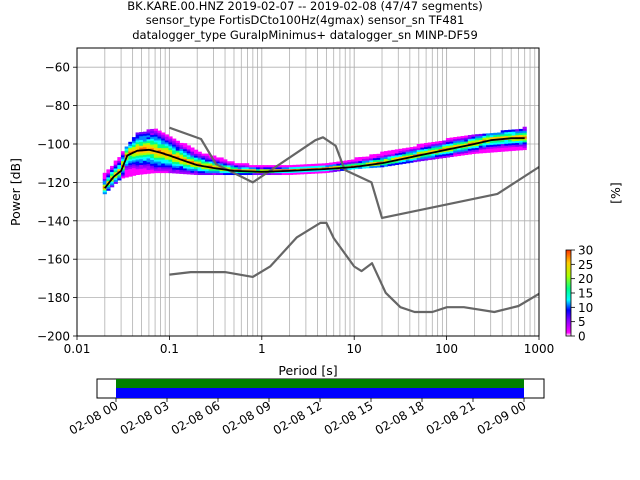  Describe the element at coordinates (582, 322) in the screenshot. I see `colorbar-tick-label: 5` at that location.